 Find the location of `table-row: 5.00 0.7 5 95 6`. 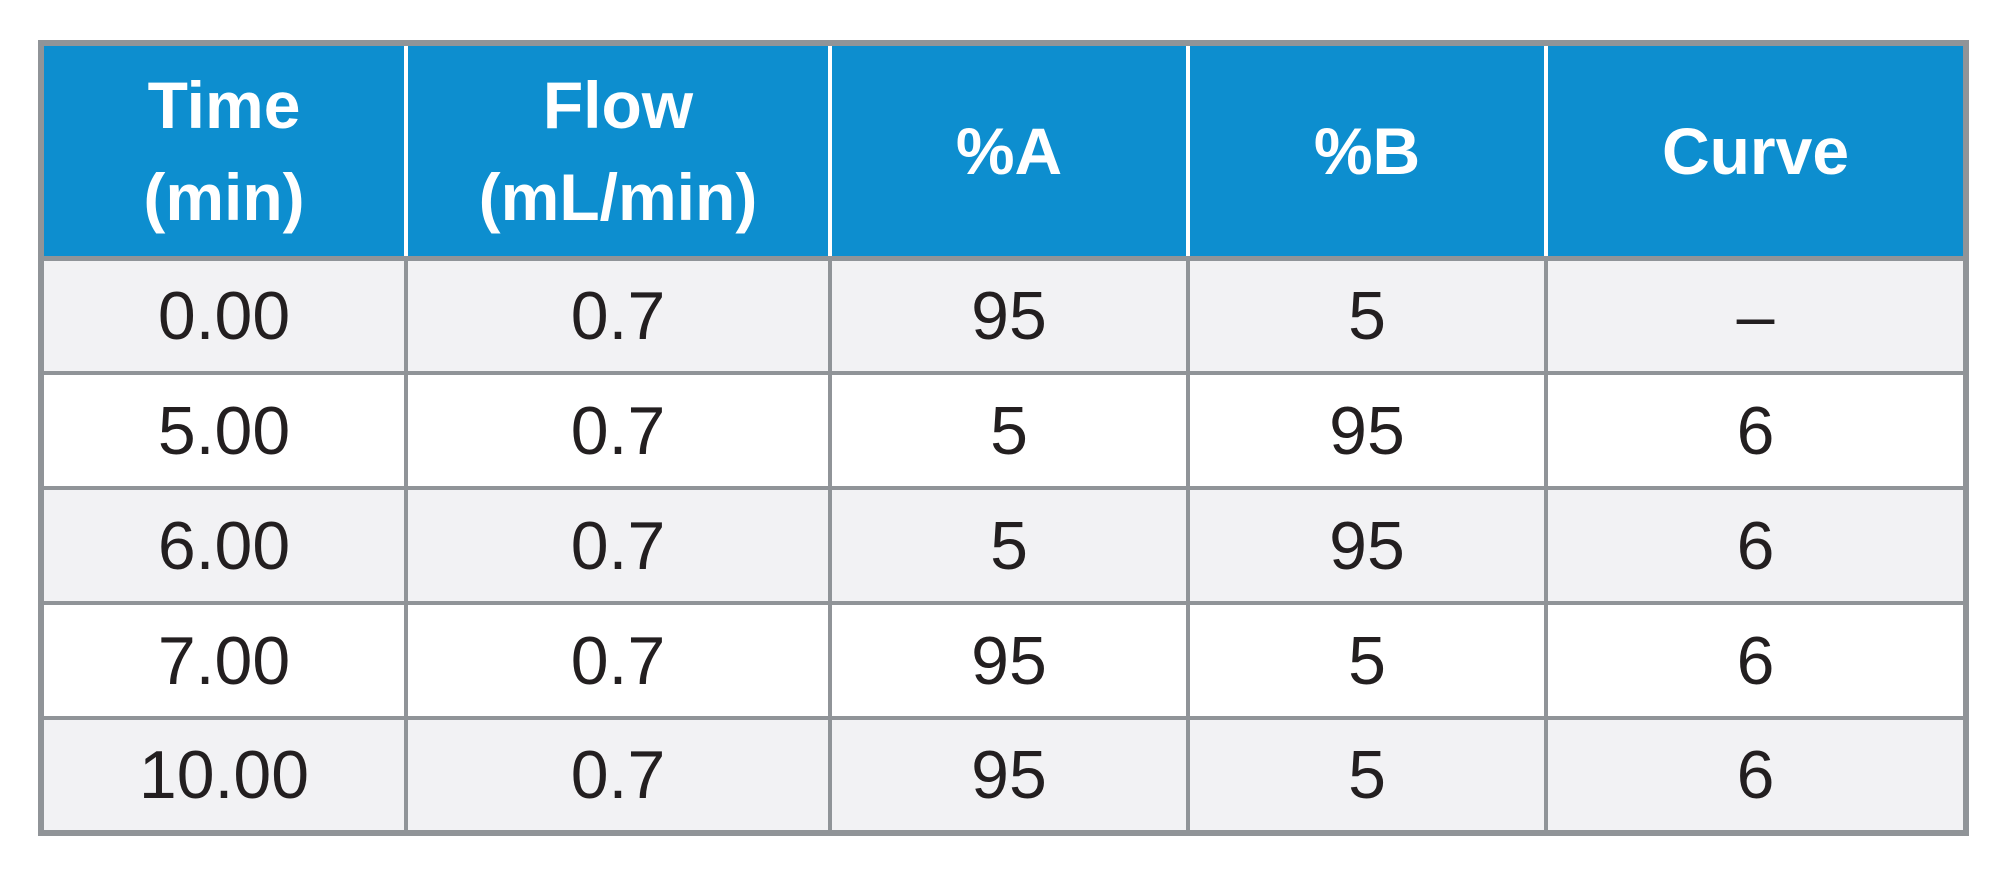

table-row: 5.00 0.7 5 95 6 is located at coordinates (1003, 430).